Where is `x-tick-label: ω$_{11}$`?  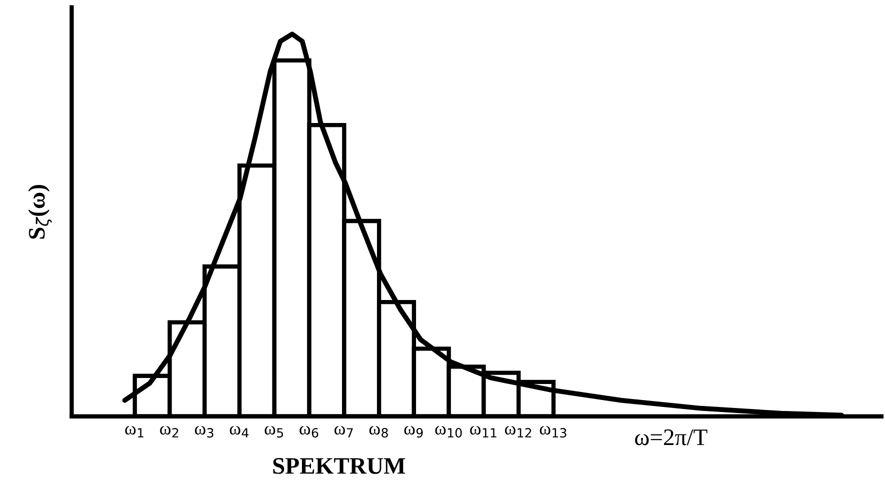
x-tick-label: ω$_{11}$ is located at coordinates (483, 432).